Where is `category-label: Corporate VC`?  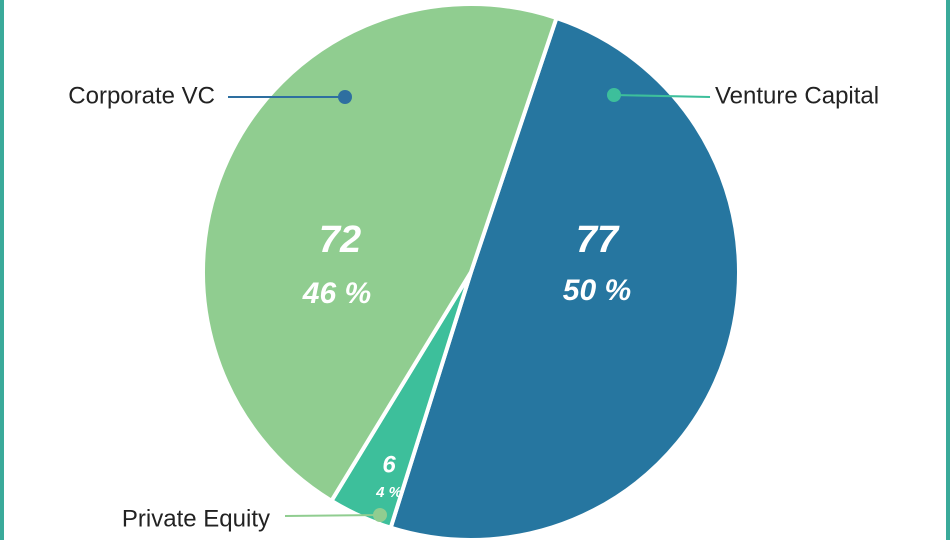
category-label: Corporate VC is located at coordinates (141, 95).